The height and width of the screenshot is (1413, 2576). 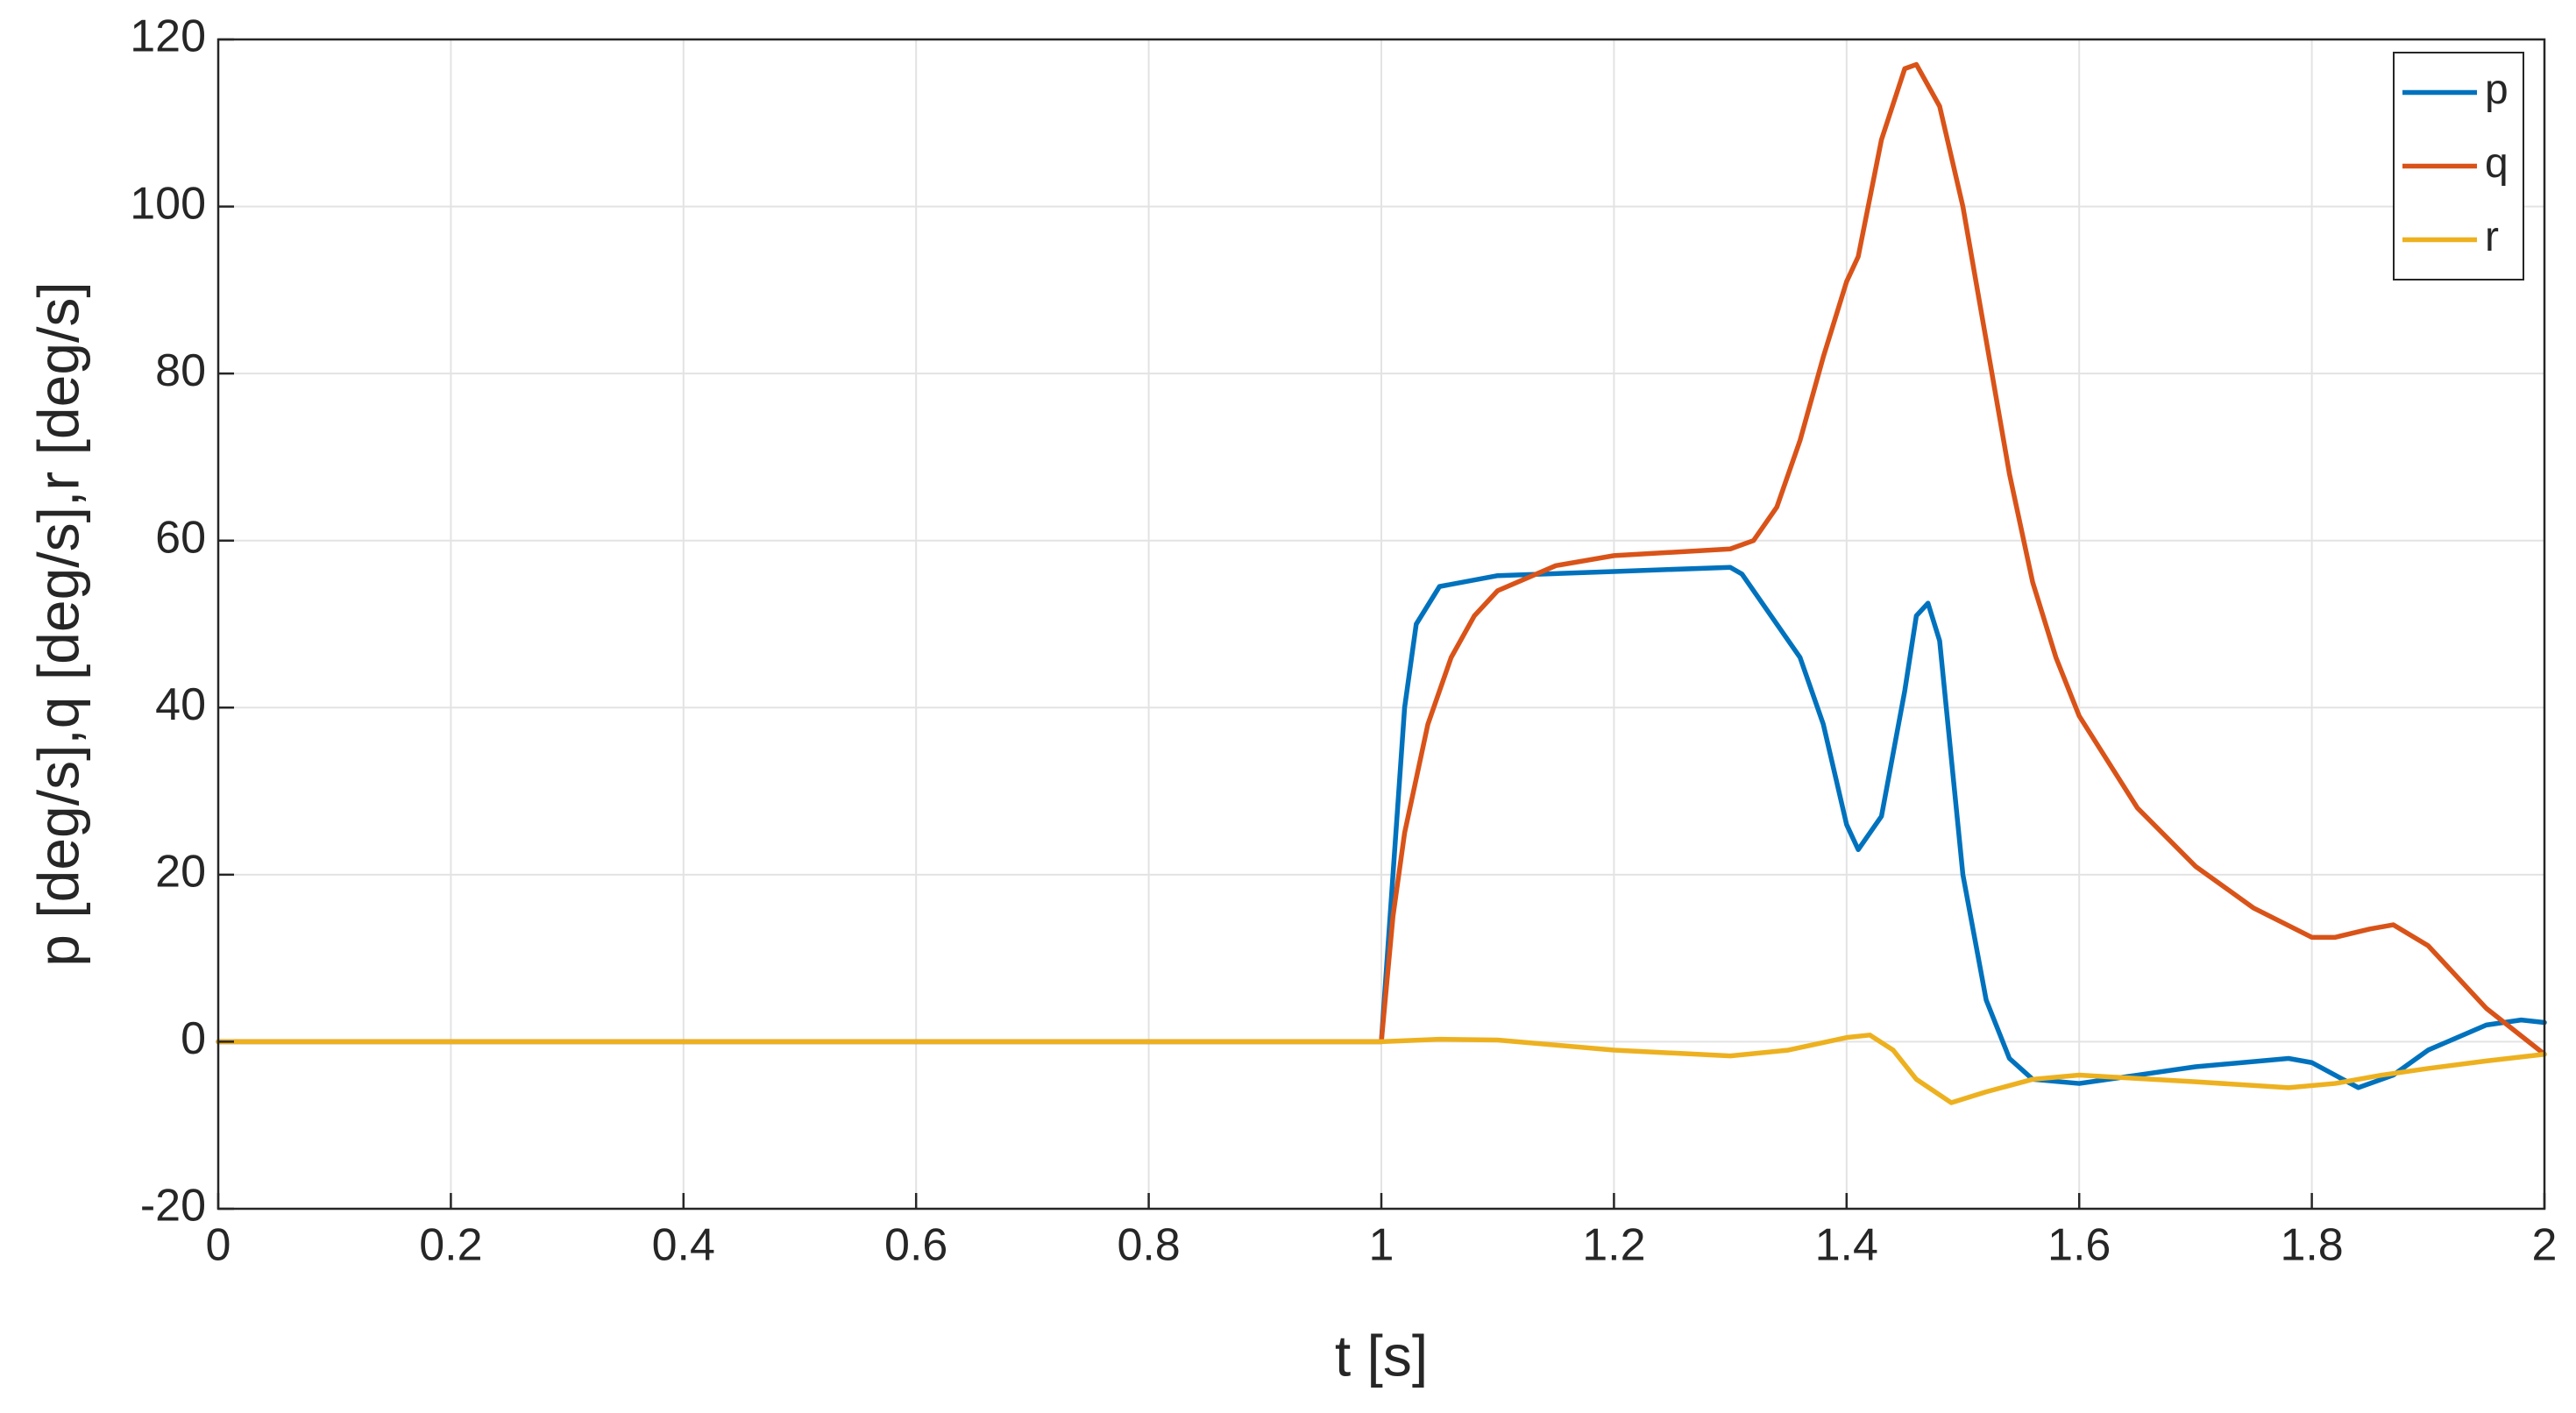 What do you see at coordinates (1381, 1245) in the screenshot?
I see `x-tick-label: 1` at bounding box center [1381, 1245].